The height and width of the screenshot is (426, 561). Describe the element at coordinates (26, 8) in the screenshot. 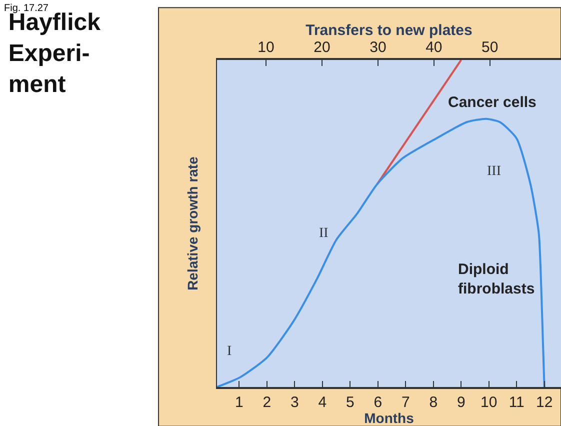

I see `caption: Fig. 17.27` at that location.